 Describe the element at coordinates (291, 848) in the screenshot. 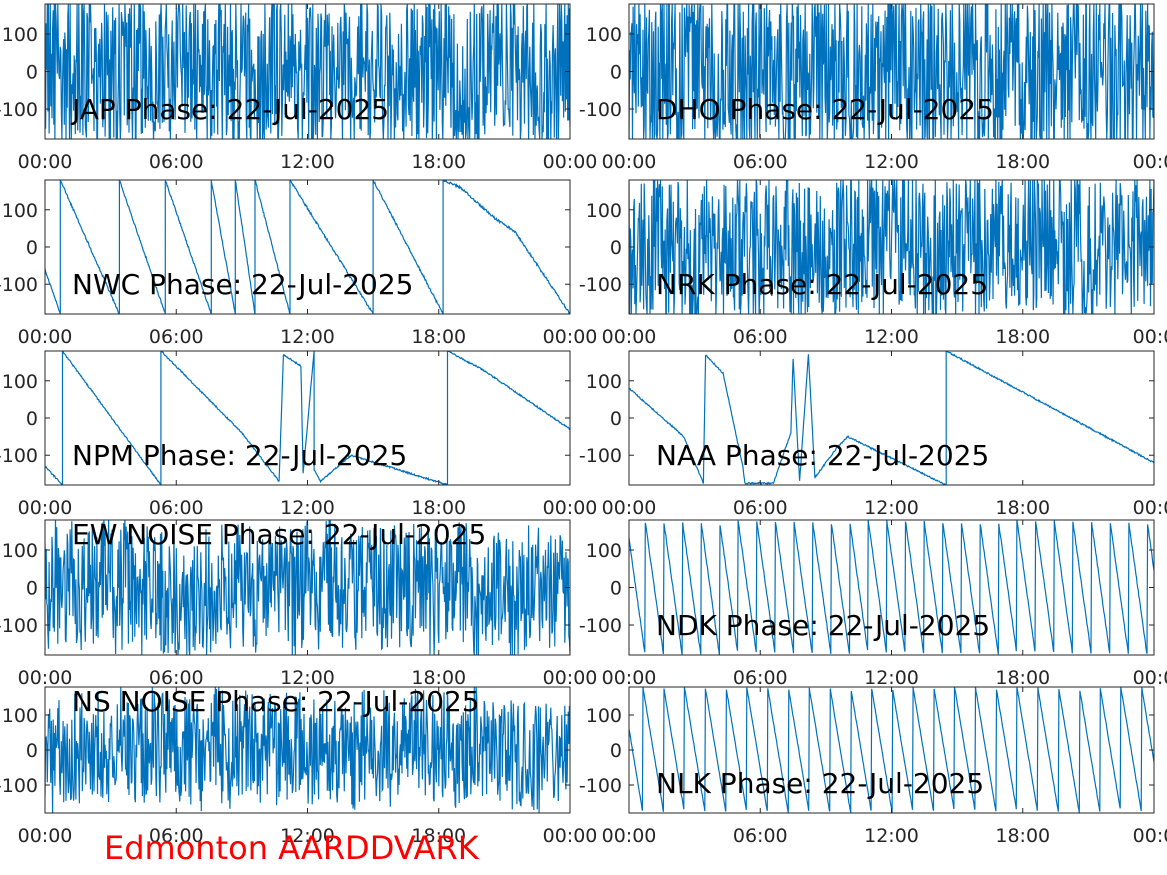

I see `footer-label: Edmonton AARDDVARK` at that location.